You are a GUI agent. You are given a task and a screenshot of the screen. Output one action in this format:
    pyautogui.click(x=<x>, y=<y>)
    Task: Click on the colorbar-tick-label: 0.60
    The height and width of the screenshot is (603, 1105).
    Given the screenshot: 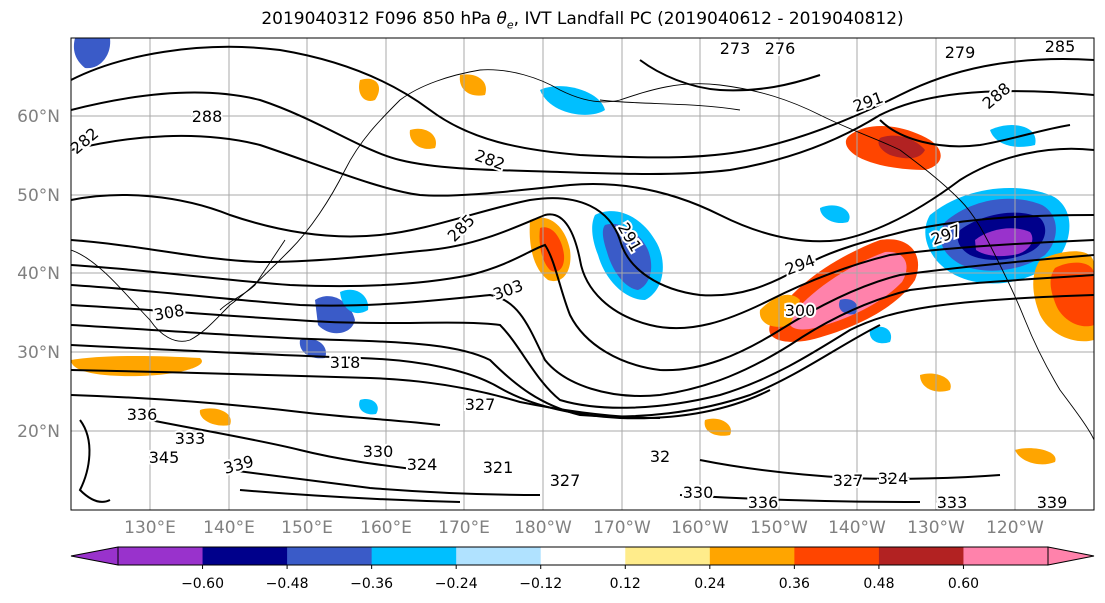 What is the action you would take?
    pyautogui.click(x=963, y=584)
    